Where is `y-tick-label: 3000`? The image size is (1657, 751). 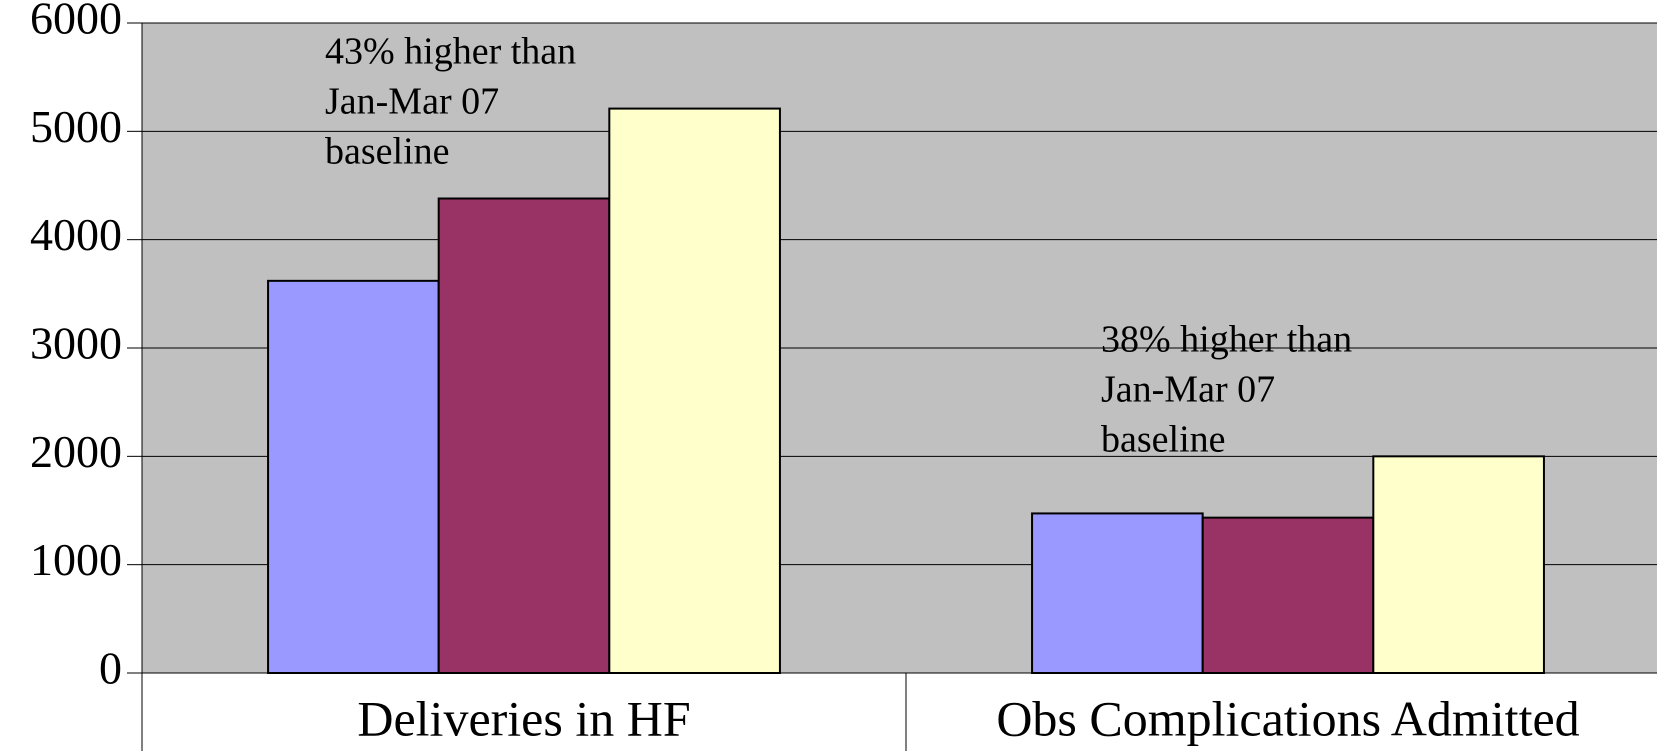 y-tick-label: 3000 is located at coordinates (76, 343).